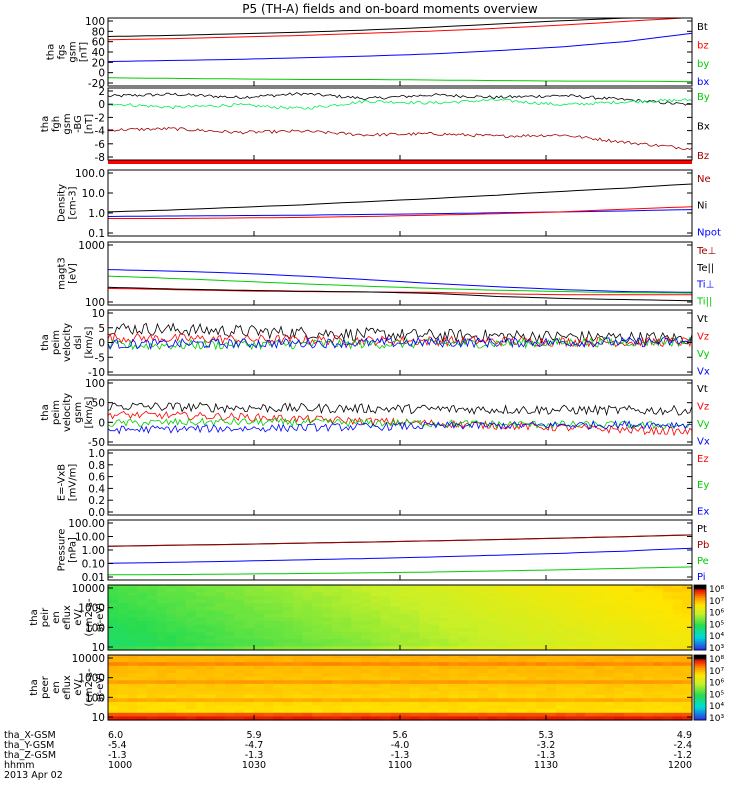  What do you see at coordinates (34, 617) in the screenshot?
I see `ylabel-line: tha` at bounding box center [34, 617].